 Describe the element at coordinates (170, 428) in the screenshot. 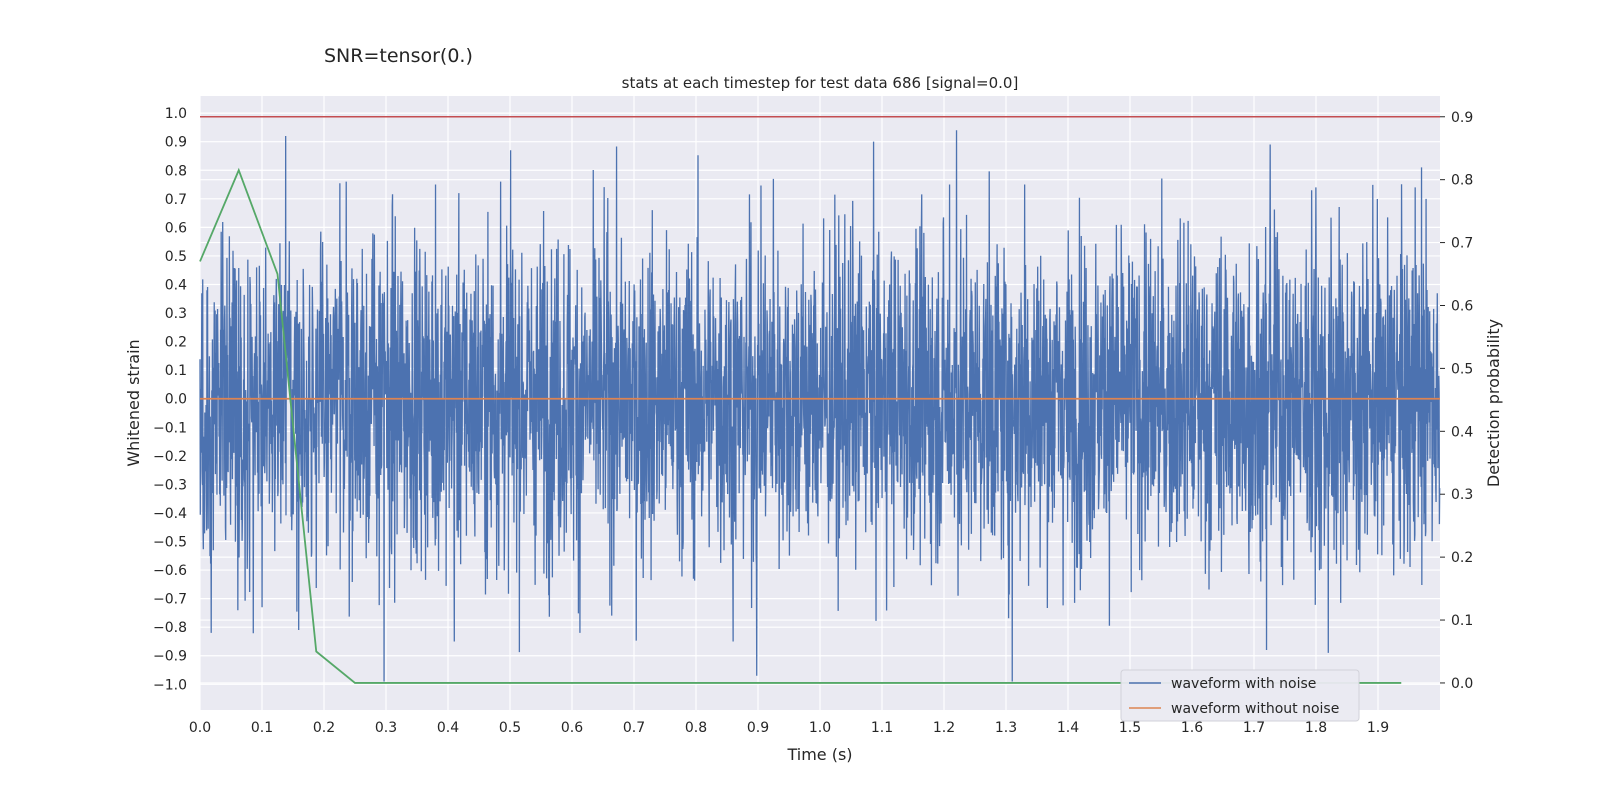

I see `y-tick-label: −0.1` at that location.